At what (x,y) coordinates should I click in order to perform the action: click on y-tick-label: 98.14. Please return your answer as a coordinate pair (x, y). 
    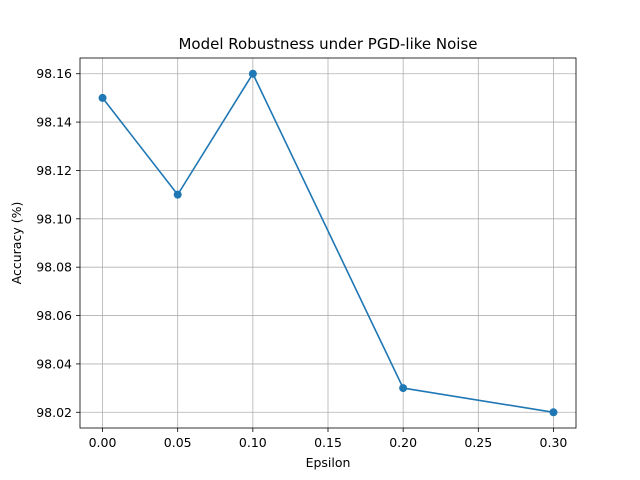
    Looking at the image, I should click on (54, 122).